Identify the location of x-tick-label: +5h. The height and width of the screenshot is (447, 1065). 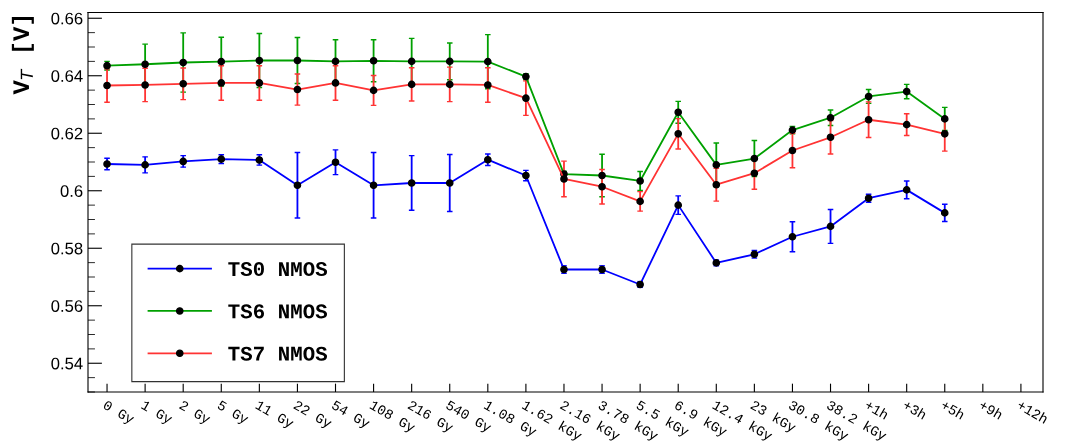
(953, 409).